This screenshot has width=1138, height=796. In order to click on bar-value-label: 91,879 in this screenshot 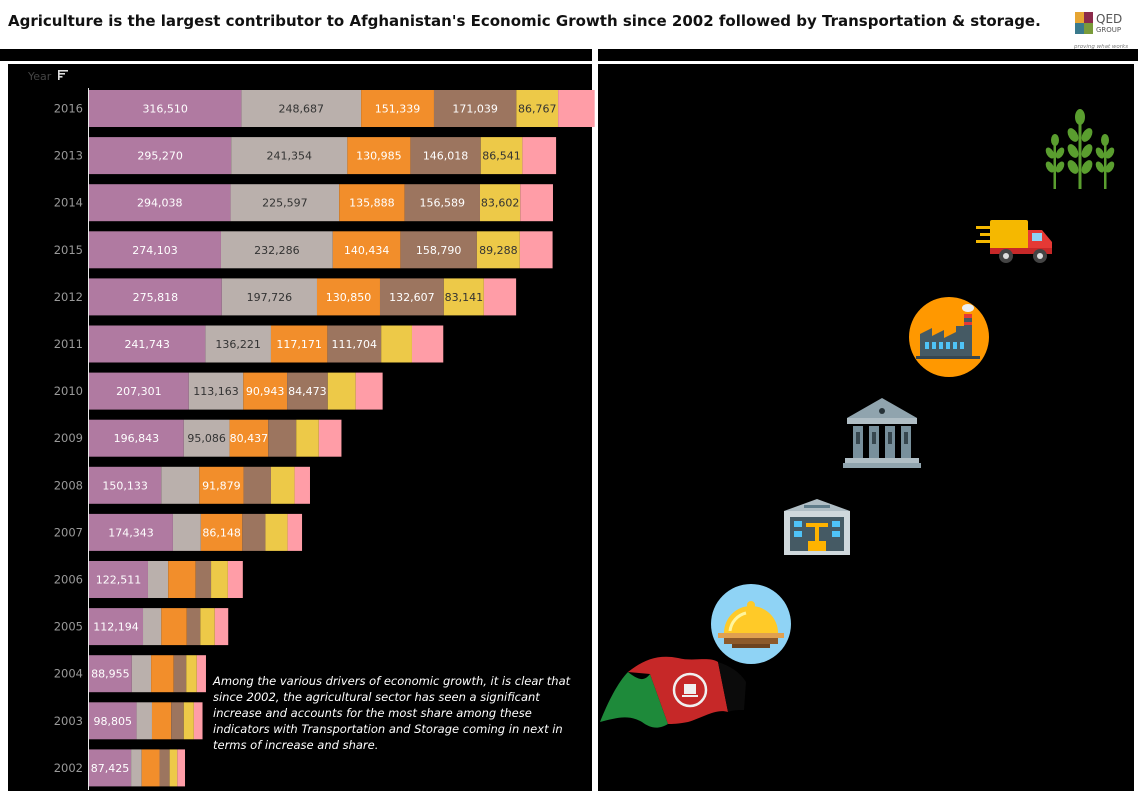, I will do `click(221, 485)`.